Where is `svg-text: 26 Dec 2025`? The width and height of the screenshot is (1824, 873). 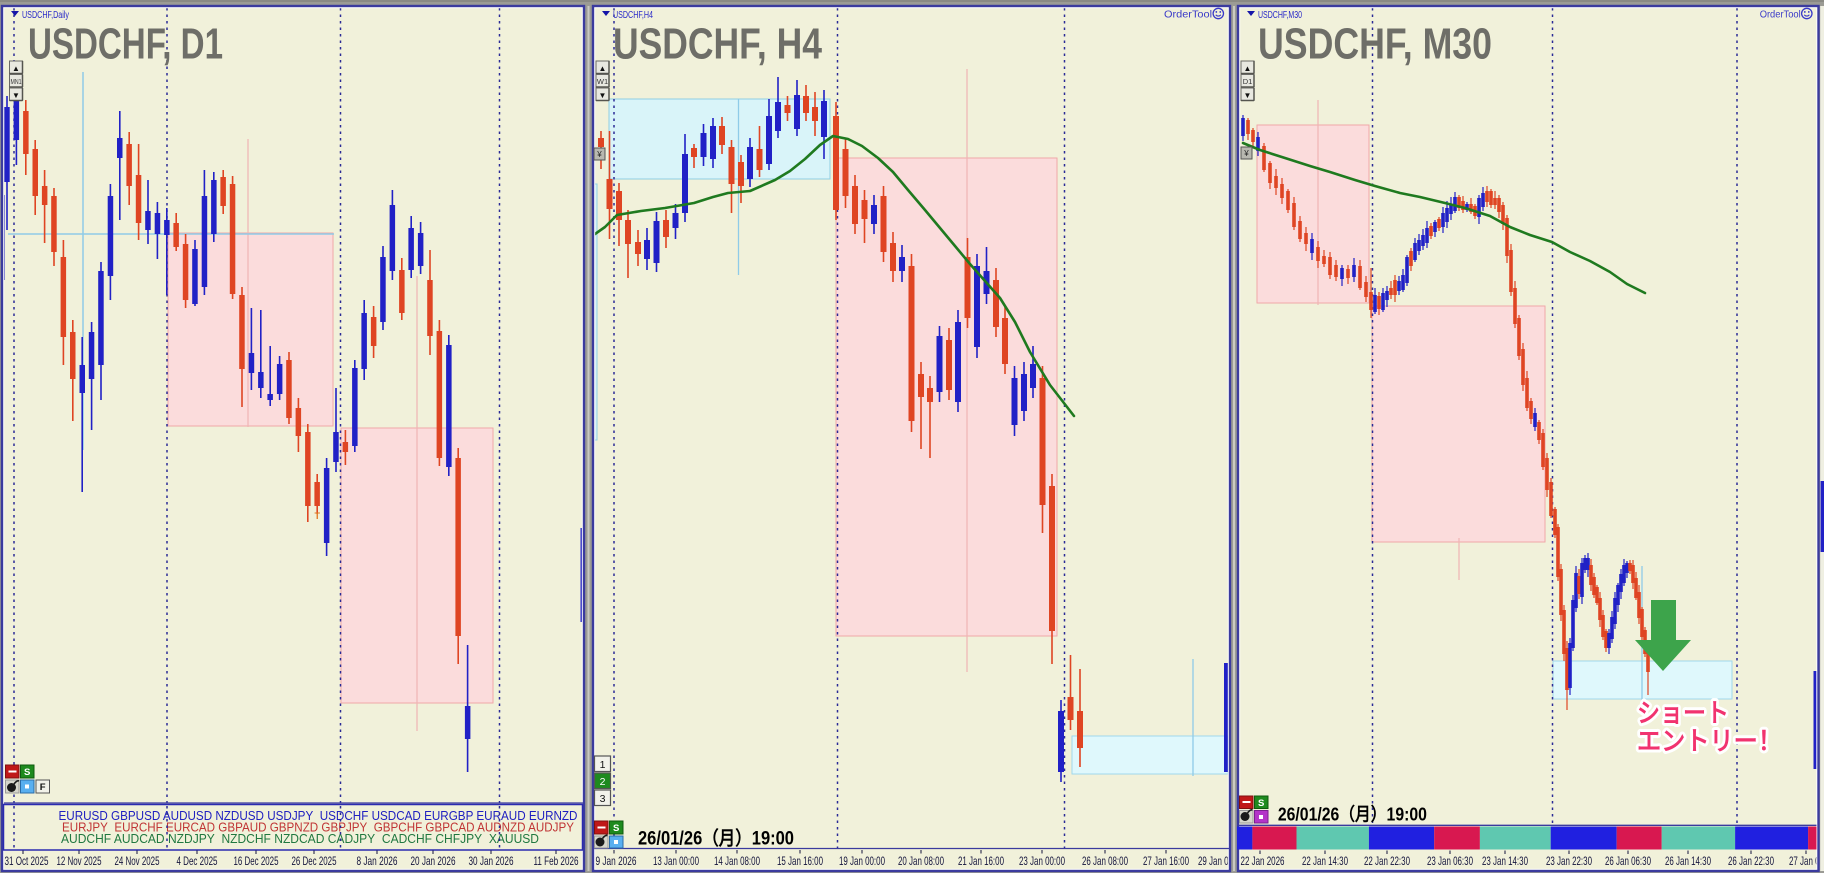
svg-text: 26 Dec 2025 is located at coordinates (314, 861).